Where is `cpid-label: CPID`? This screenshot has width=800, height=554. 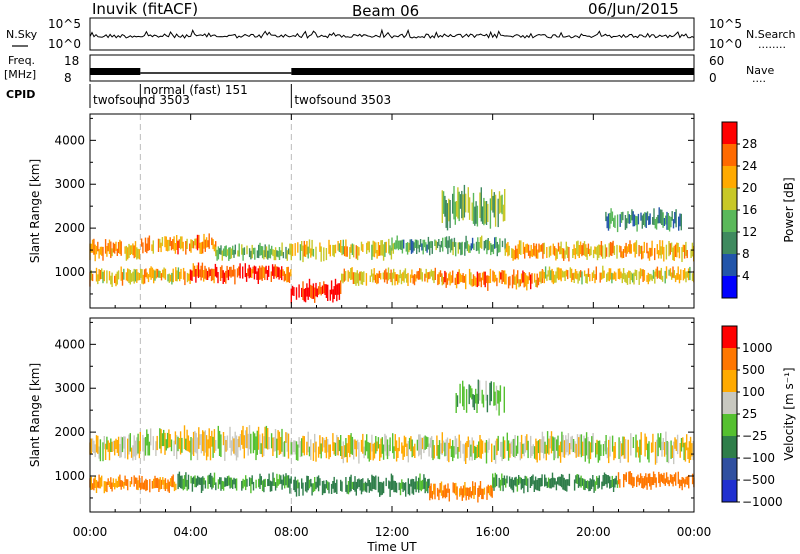
cpid-label: CPID is located at coordinates (20, 94).